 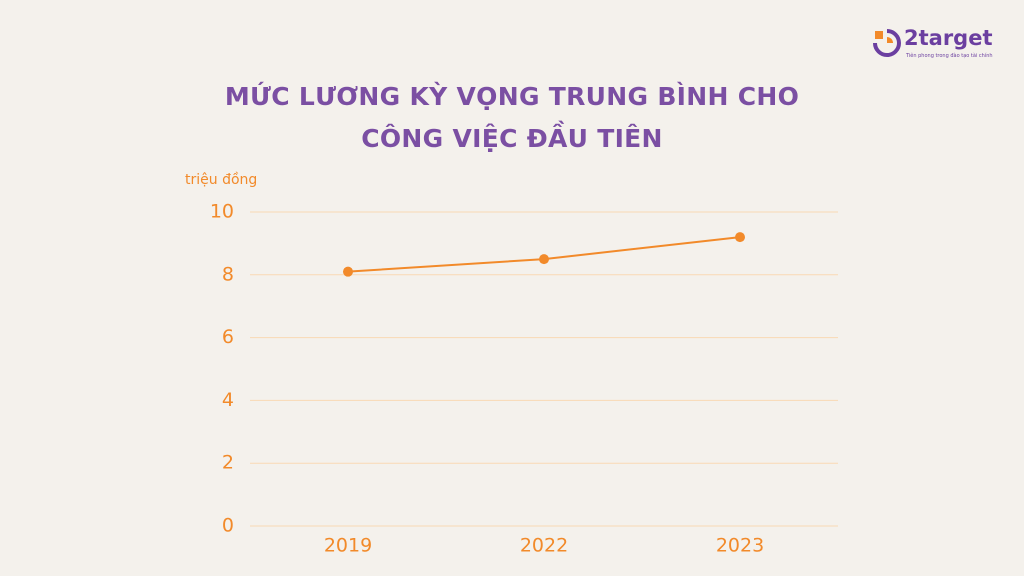 What do you see at coordinates (740, 546) in the screenshot?
I see `x-tick-label: 2023` at bounding box center [740, 546].